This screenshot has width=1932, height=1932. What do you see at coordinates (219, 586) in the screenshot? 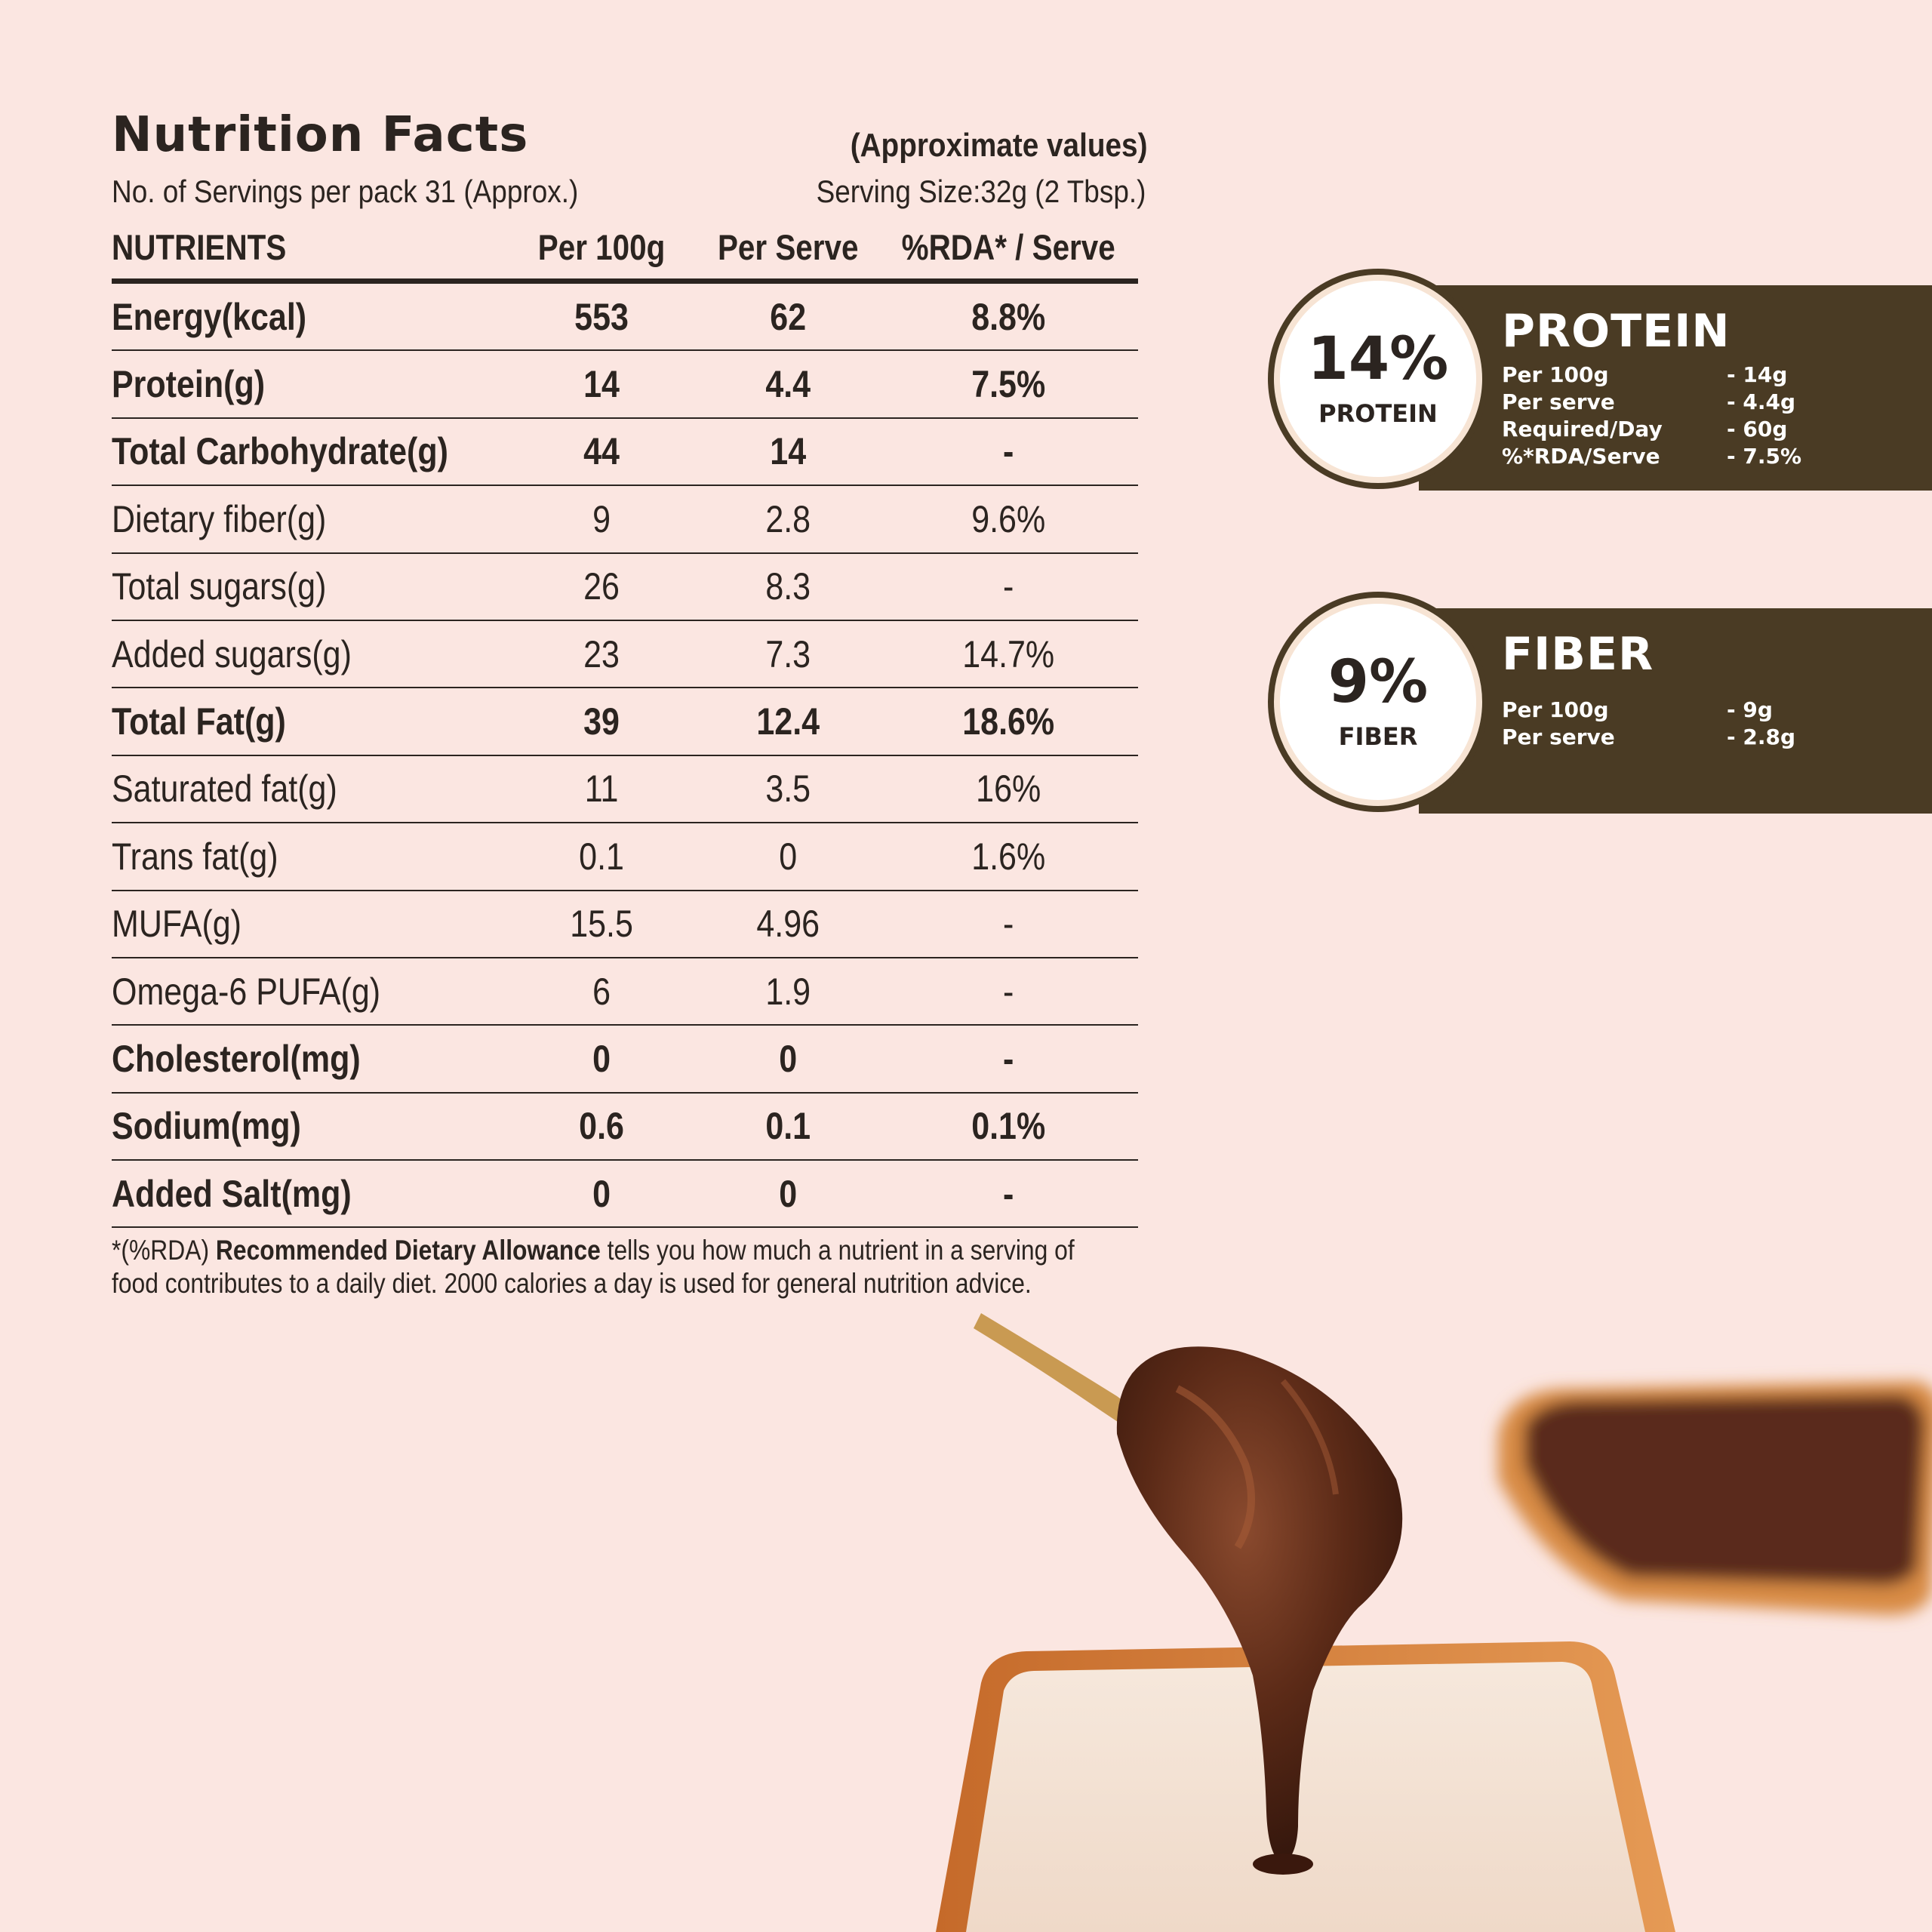
I see `nutrient-name: Total sugars(g)` at bounding box center [219, 586].